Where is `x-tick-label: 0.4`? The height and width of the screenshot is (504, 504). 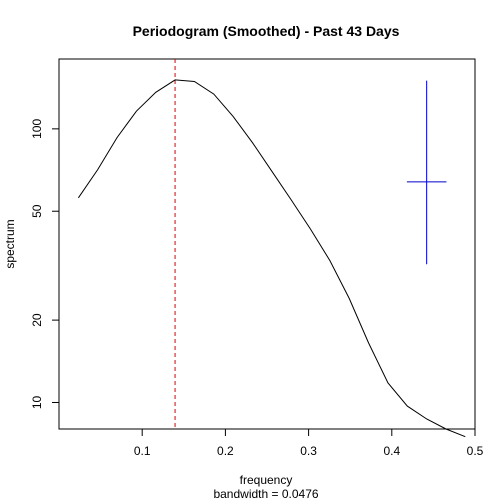
x-tick-label: 0.4 is located at coordinates (391, 451).